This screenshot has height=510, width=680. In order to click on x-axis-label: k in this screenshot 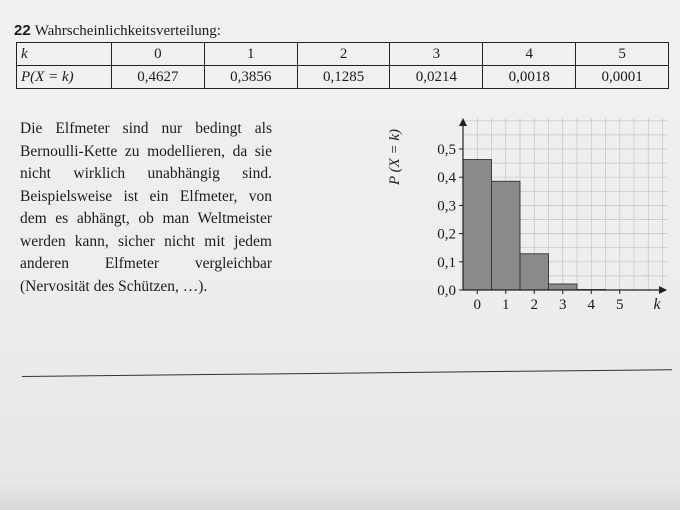, I will do `click(657, 304)`.